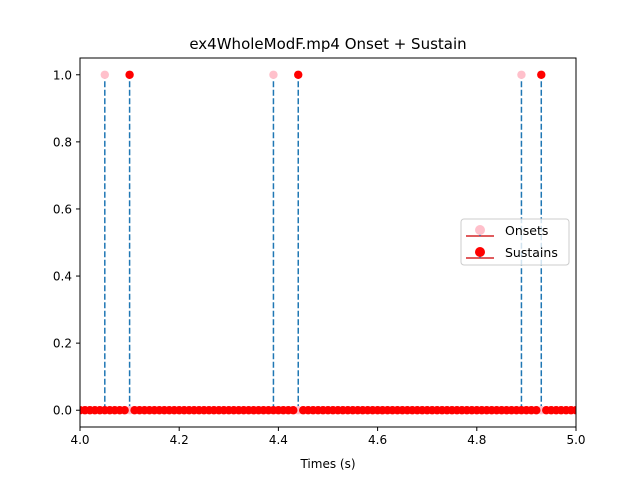 Image resolution: width=640 pixels, height=484 pixels. Describe the element at coordinates (62, 411) in the screenshot. I see `y-tick-label: 0.0` at that location.